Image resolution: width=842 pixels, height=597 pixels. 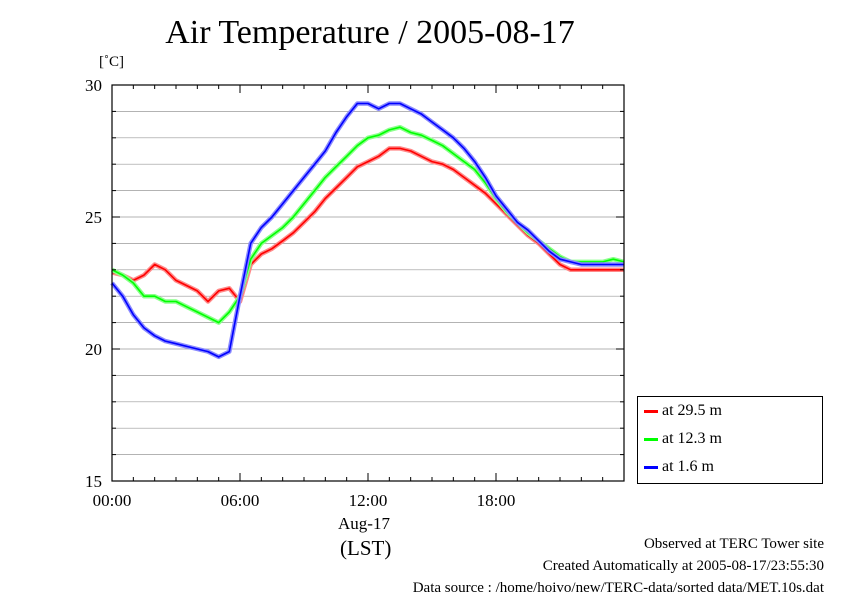 What do you see at coordinates (496, 500) in the screenshot?
I see `x-tick-label: 18:00` at bounding box center [496, 500].